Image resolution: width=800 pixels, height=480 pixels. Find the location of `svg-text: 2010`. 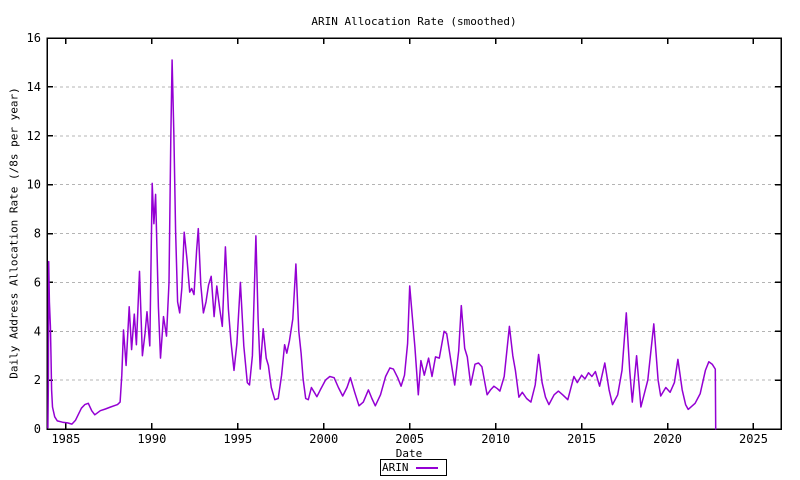

svg-text: 2010 is located at coordinates (495, 439).